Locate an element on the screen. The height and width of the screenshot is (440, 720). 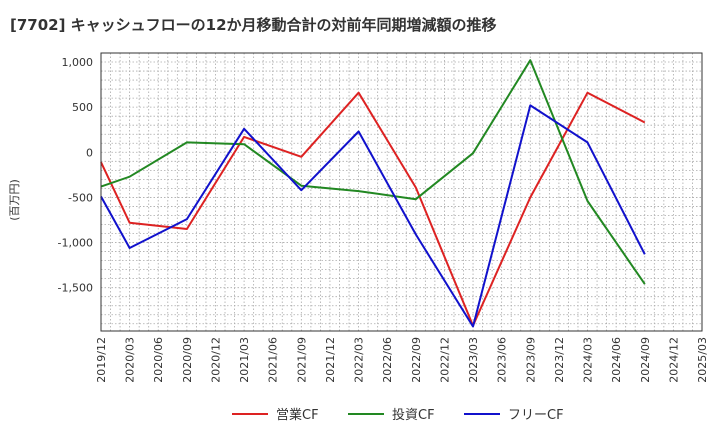
legend-label: 営業CF is located at coordinates (297, 415).